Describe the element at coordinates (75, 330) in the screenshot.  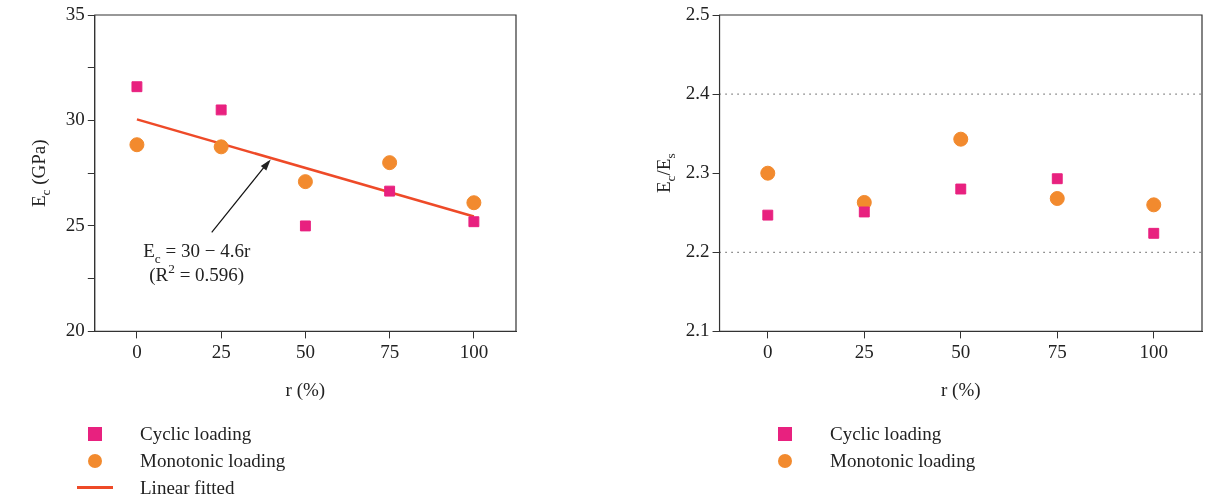
I see `y-tick-label: 20` at that location.